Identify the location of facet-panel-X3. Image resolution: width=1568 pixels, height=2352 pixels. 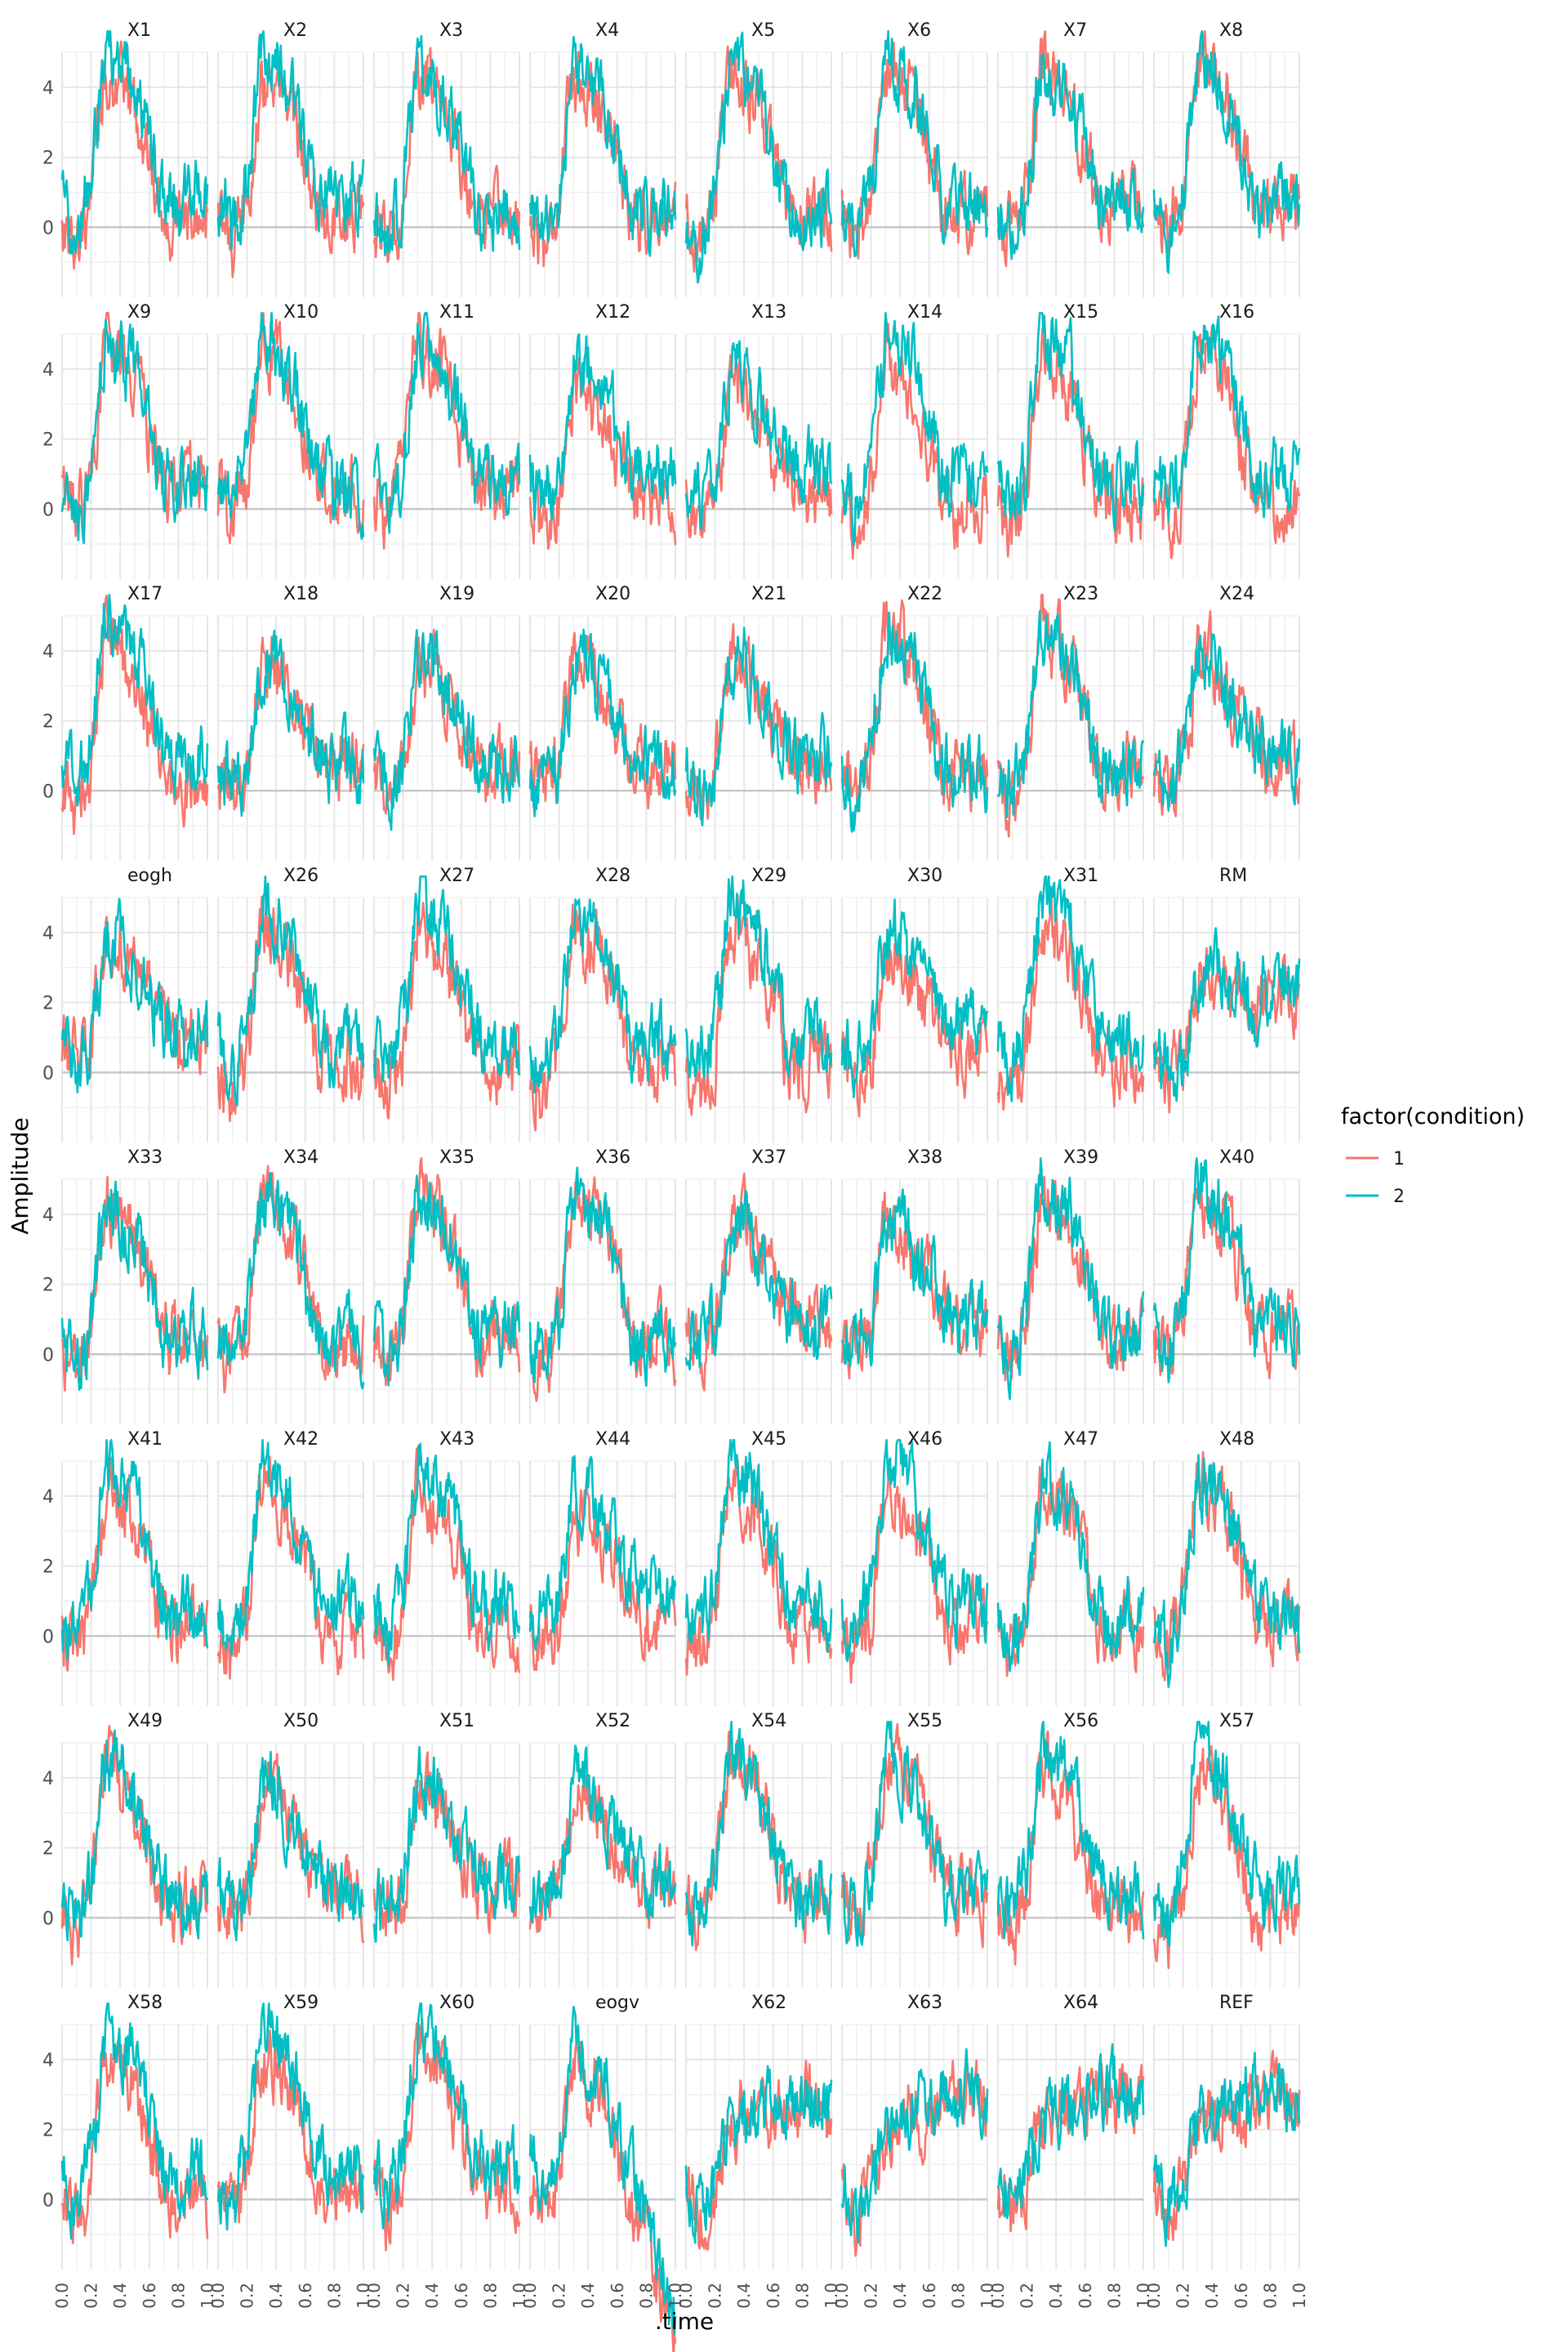
(447, 174).